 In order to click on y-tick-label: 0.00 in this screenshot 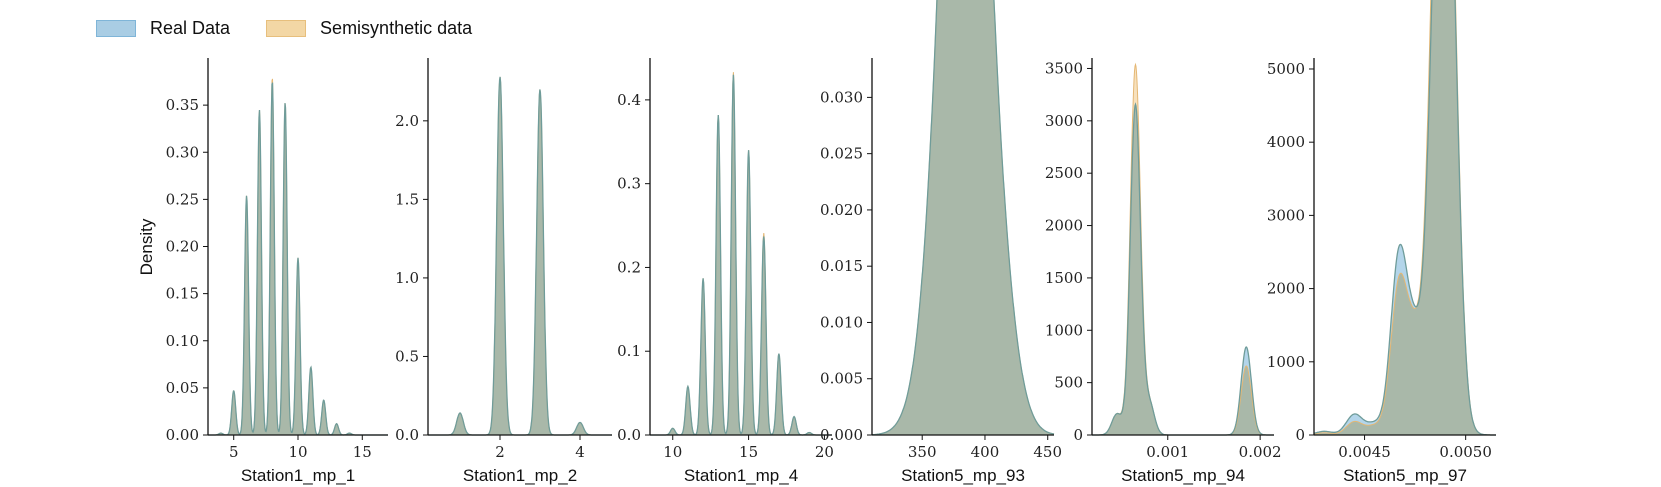, I will do `click(182, 435)`.